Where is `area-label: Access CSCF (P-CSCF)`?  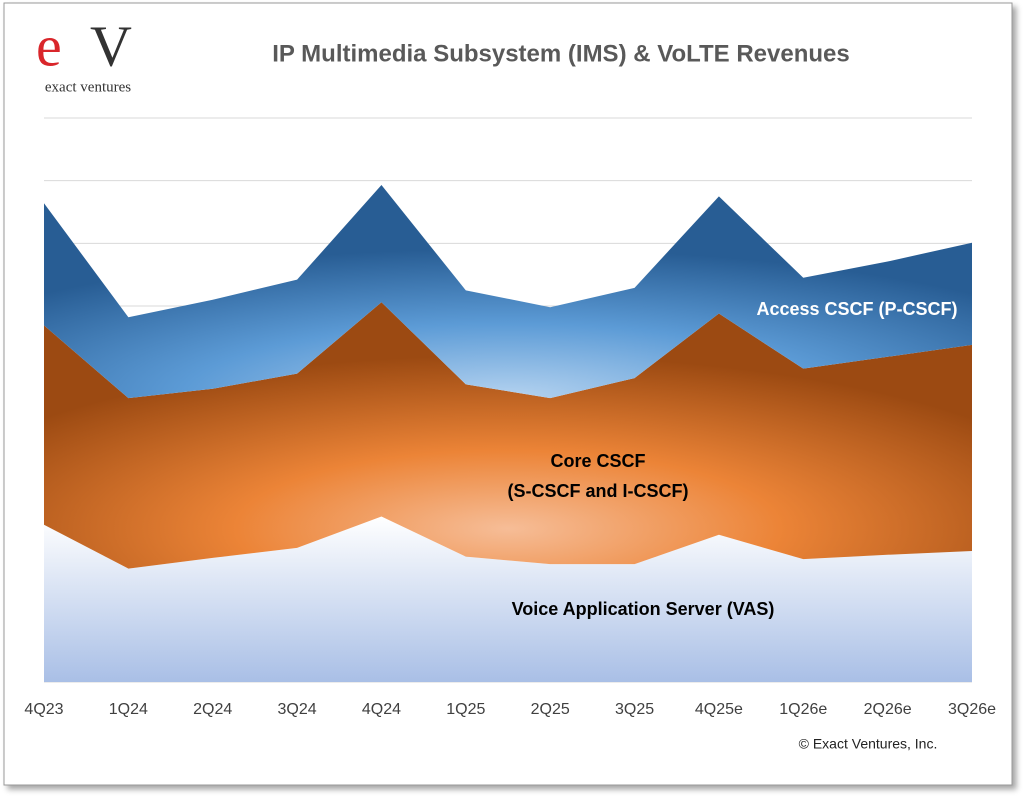
area-label: Access CSCF (P-CSCF) is located at coordinates (856, 309).